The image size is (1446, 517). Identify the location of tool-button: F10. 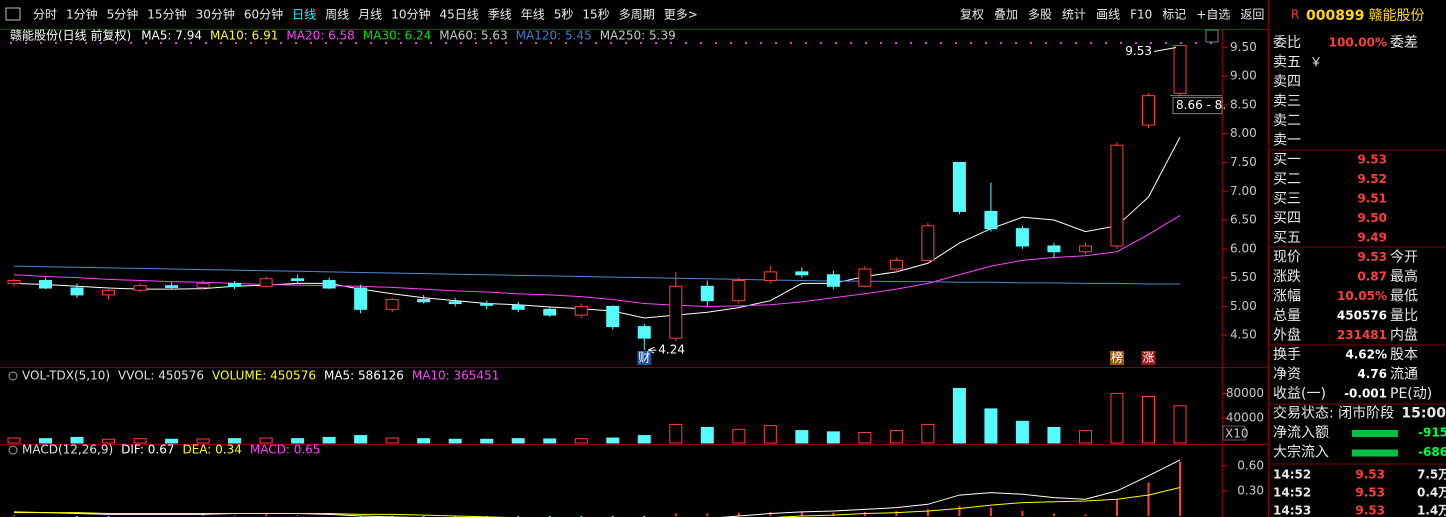
(1141, 15).